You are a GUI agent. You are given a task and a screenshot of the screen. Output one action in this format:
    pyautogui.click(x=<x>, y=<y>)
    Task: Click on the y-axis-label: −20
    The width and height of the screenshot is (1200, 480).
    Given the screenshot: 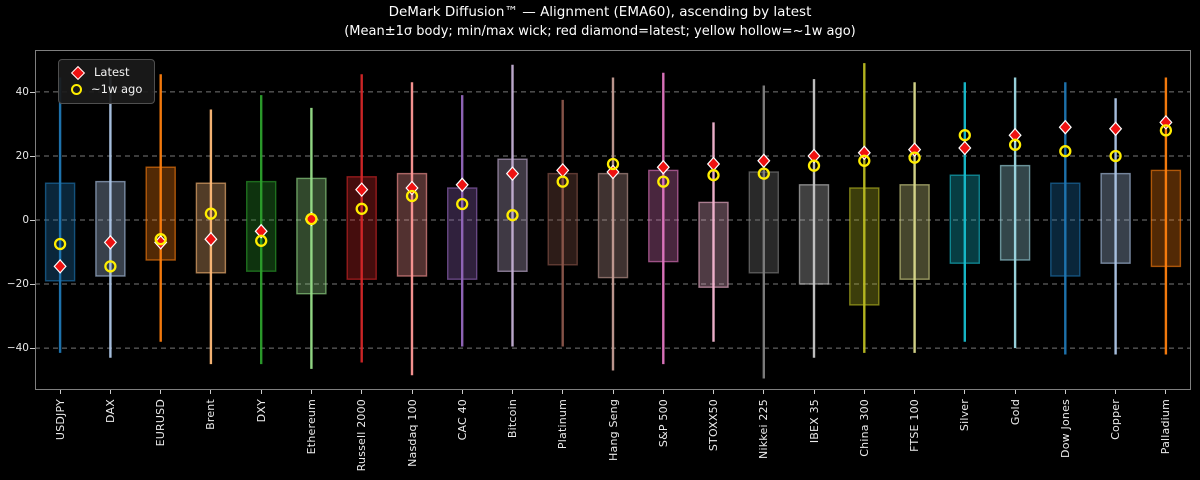 What is the action you would take?
    pyautogui.click(x=17, y=284)
    